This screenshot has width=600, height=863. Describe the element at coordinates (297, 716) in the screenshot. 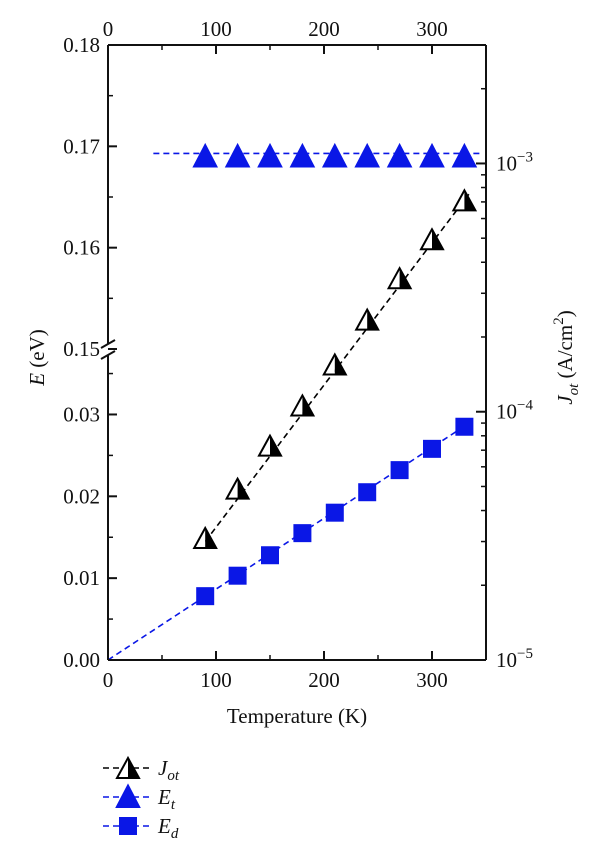

I see `x-axis-title: Temperature (K)` at that location.